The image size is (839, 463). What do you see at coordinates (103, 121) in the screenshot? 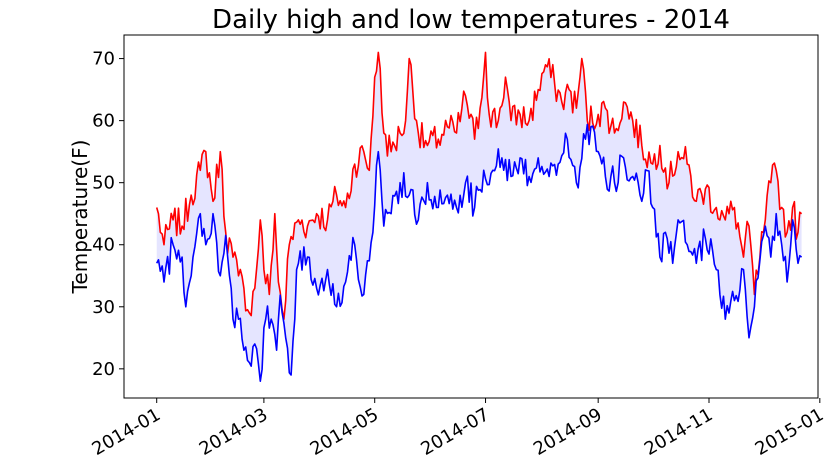
I see `y-tick-label: 60` at bounding box center [103, 121].